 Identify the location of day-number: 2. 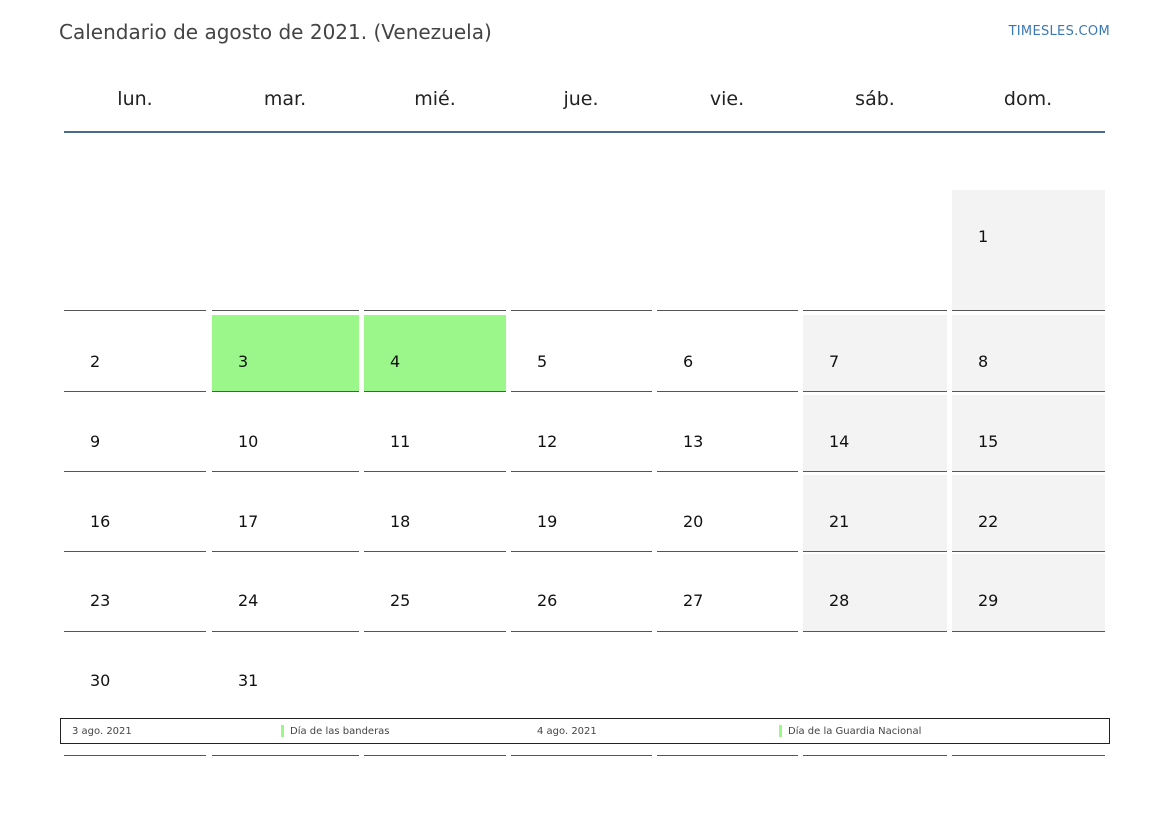
(95, 361).